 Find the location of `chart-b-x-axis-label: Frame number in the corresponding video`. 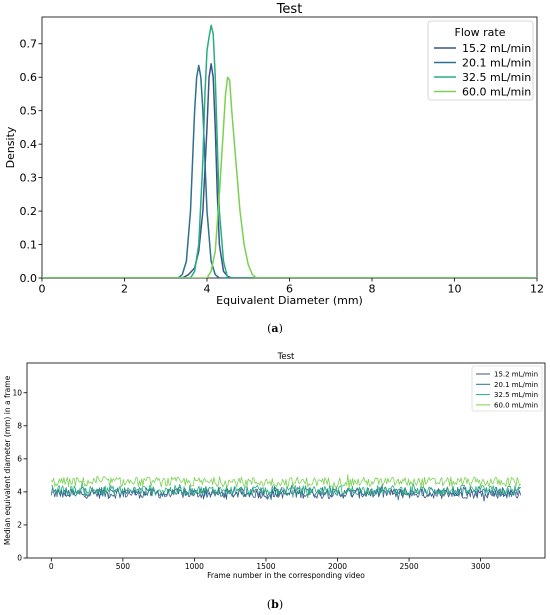

chart-b-x-axis-label: Frame number in the corresponding video is located at coordinates (286, 575).